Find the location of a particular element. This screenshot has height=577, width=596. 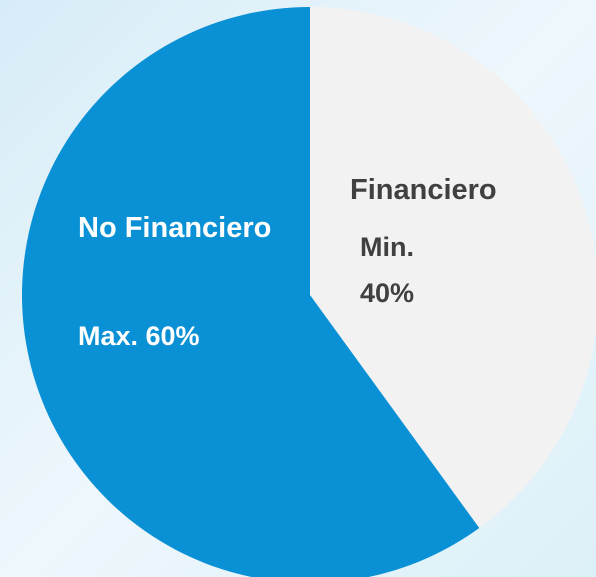

value-label: Min. 40% is located at coordinates (387, 270).